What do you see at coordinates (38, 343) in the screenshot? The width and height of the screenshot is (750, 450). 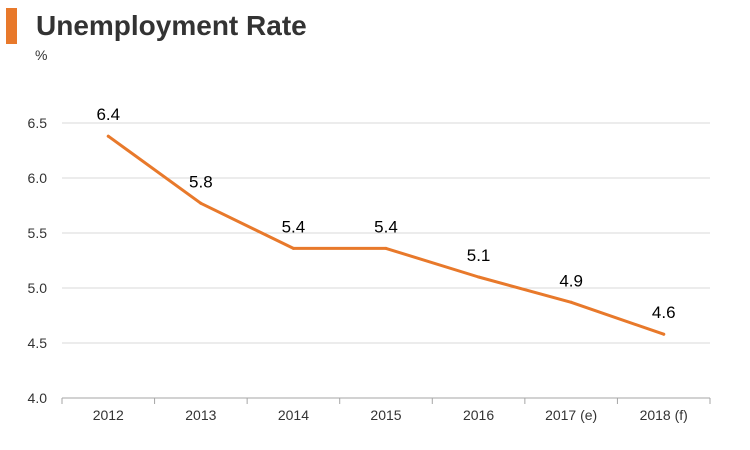 I see `y-tick-label: 4.5` at bounding box center [38, 343].